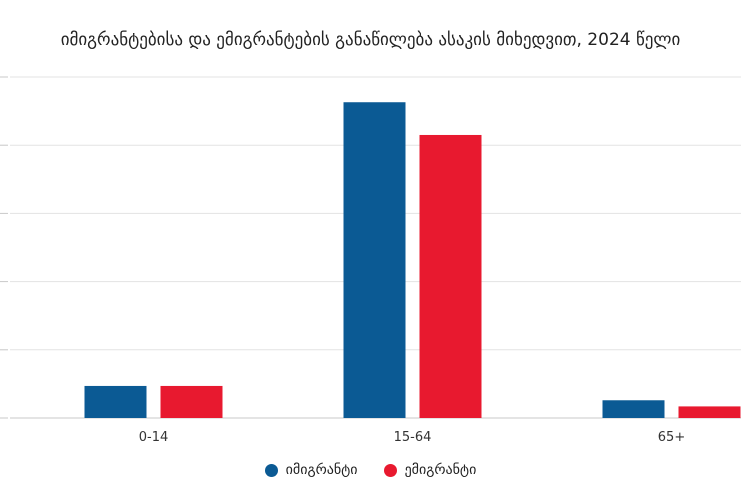 The height and width of the screenshot is (486, 741). I want to click on legend-item-immigrants: იმიგრანტი, so click(311, 470).